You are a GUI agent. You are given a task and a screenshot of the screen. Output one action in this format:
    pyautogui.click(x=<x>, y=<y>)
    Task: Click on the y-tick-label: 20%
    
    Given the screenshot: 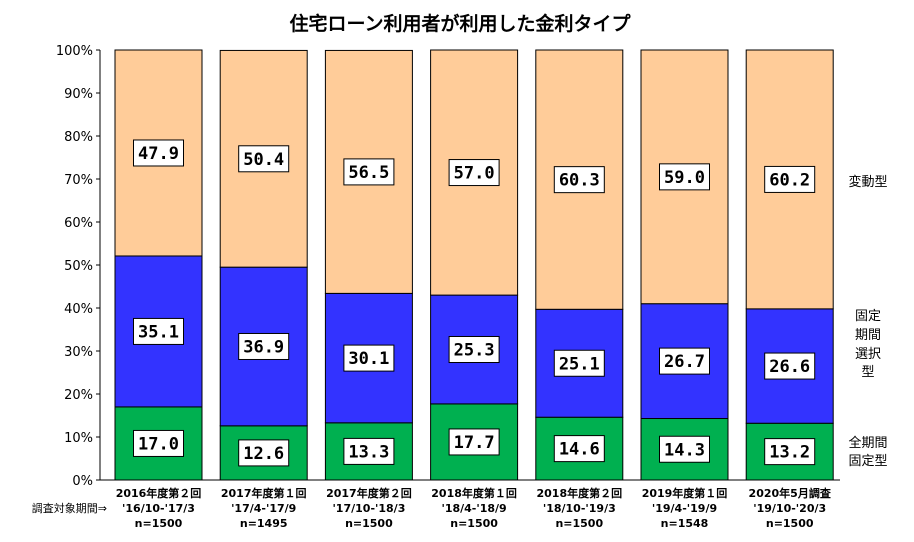 What is the action you would take?
    pyautogui.click(x=78, y=395)
    